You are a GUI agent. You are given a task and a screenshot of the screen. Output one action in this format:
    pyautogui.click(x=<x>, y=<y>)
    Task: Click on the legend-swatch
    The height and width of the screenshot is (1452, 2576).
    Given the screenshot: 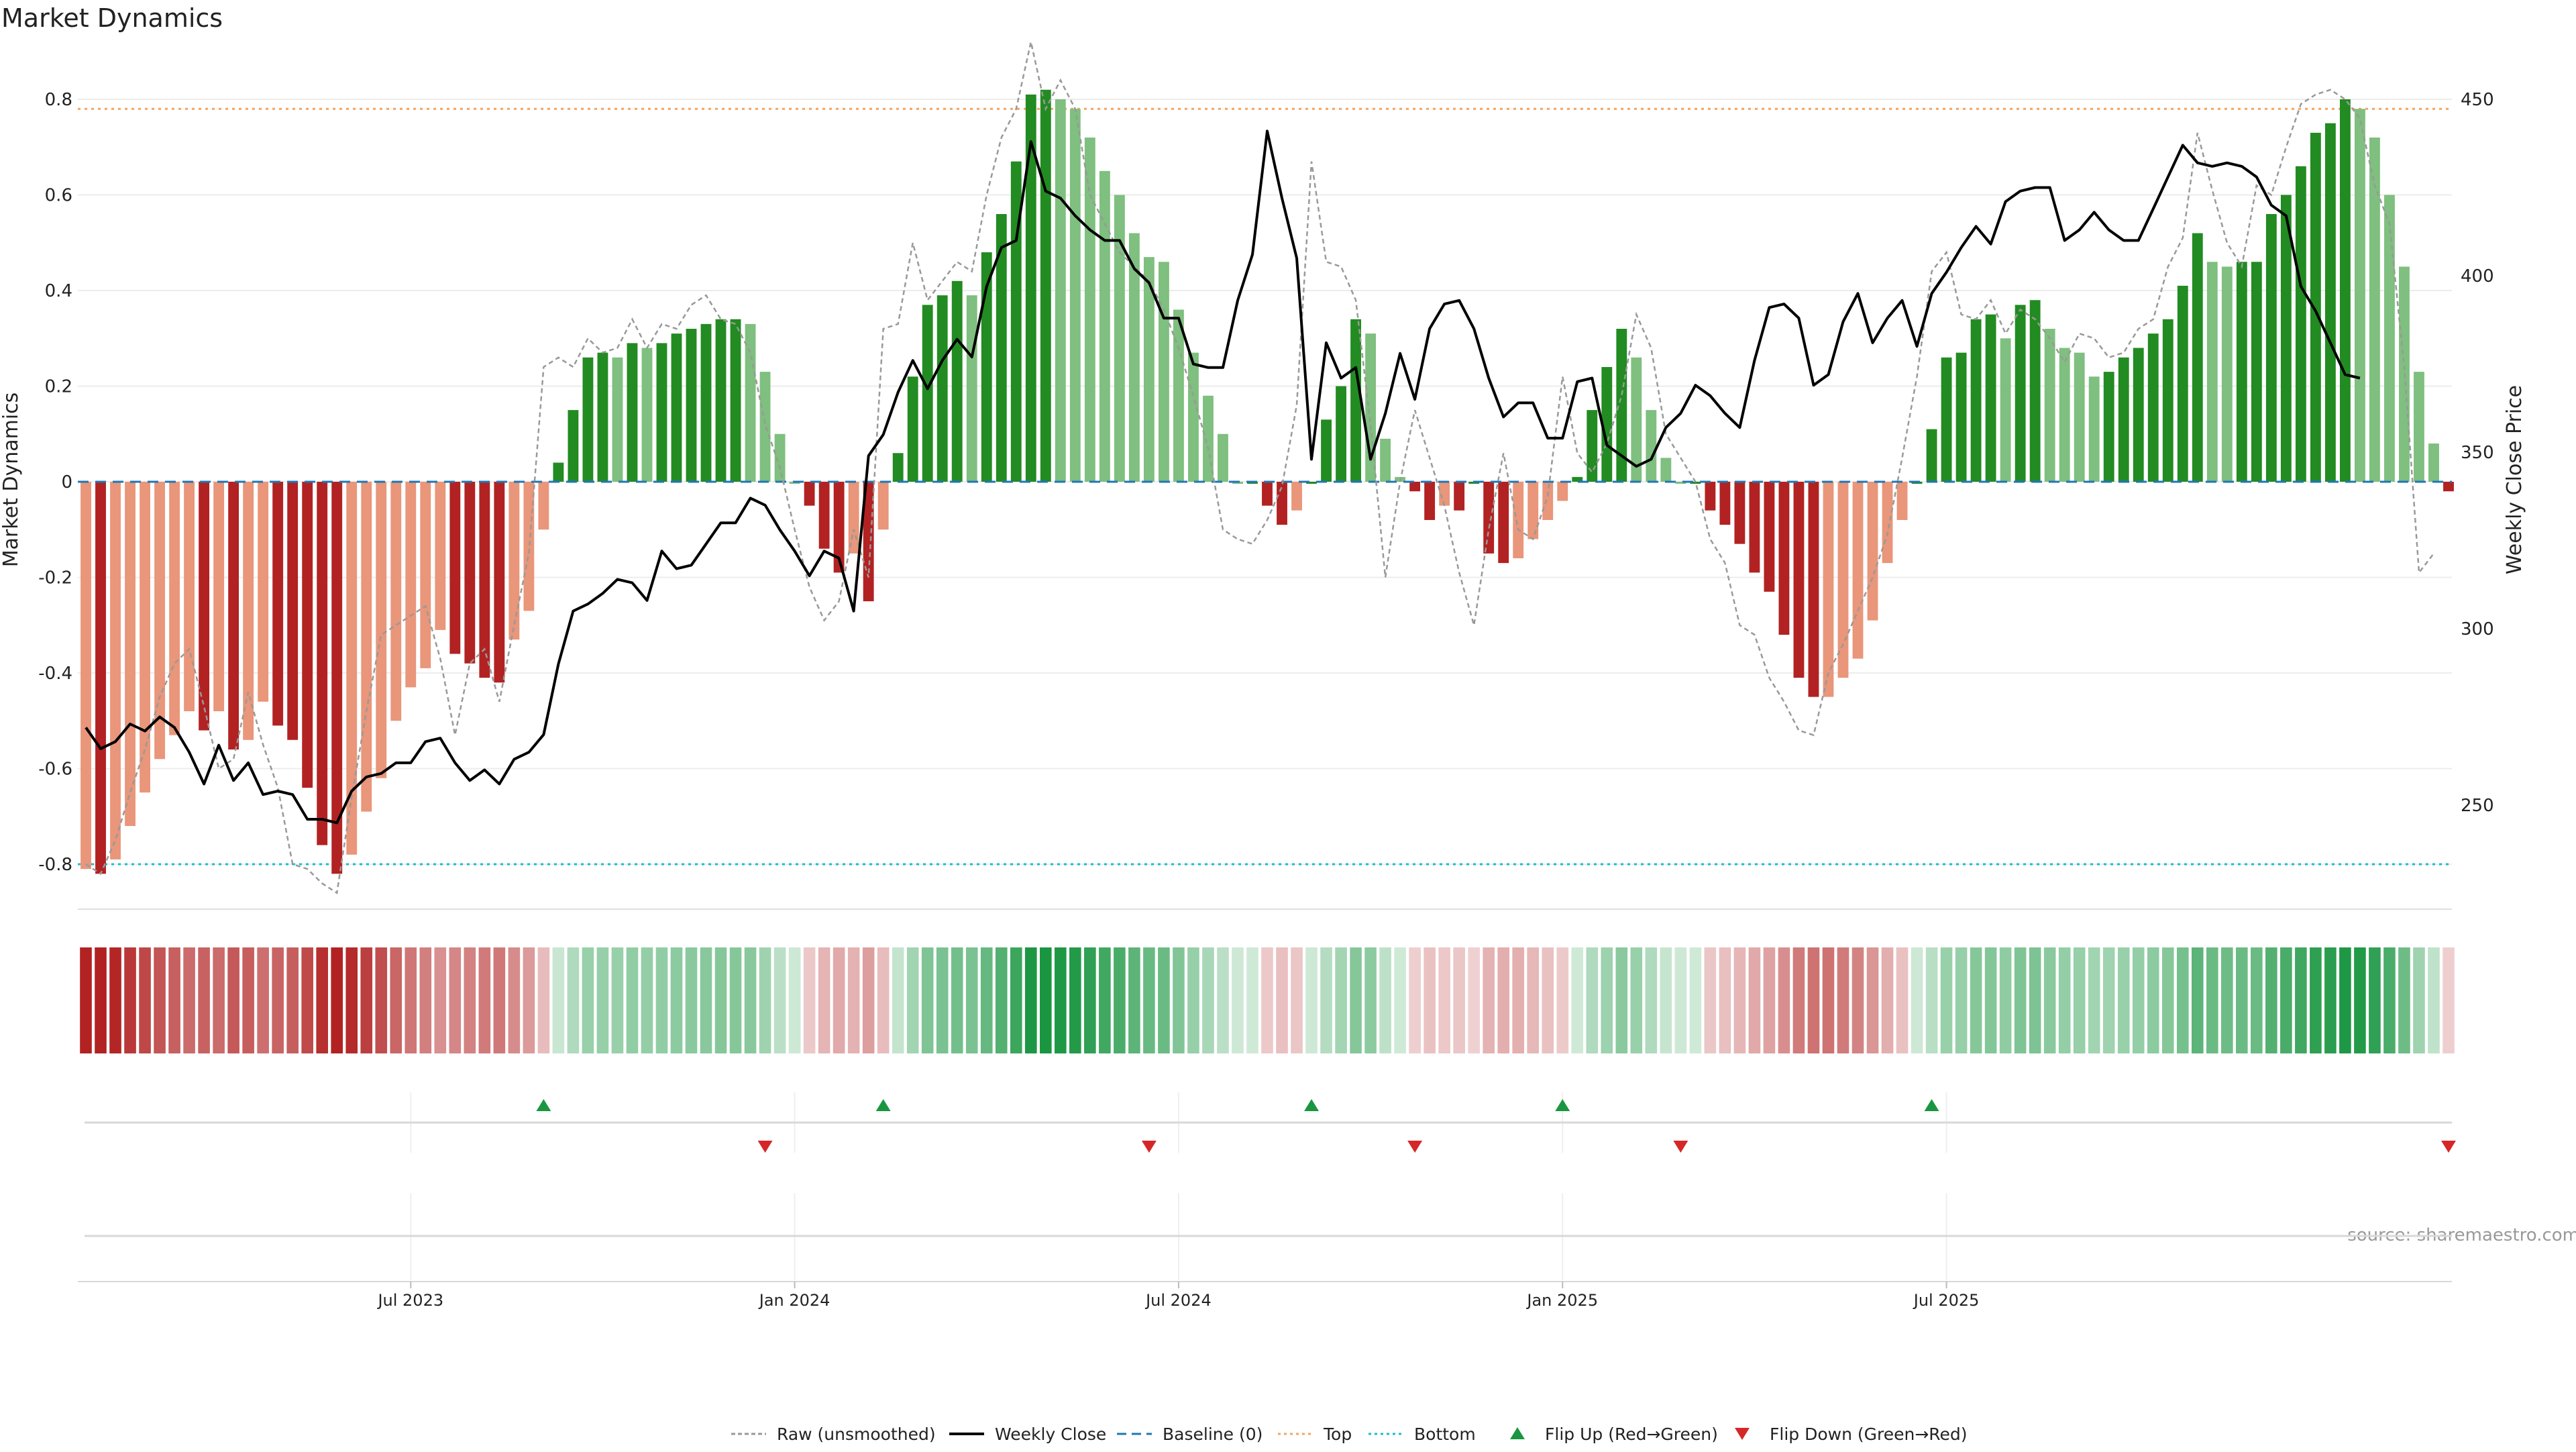 What is the action you would take?
    pyautogui.click(x=1517, y=1433)
    